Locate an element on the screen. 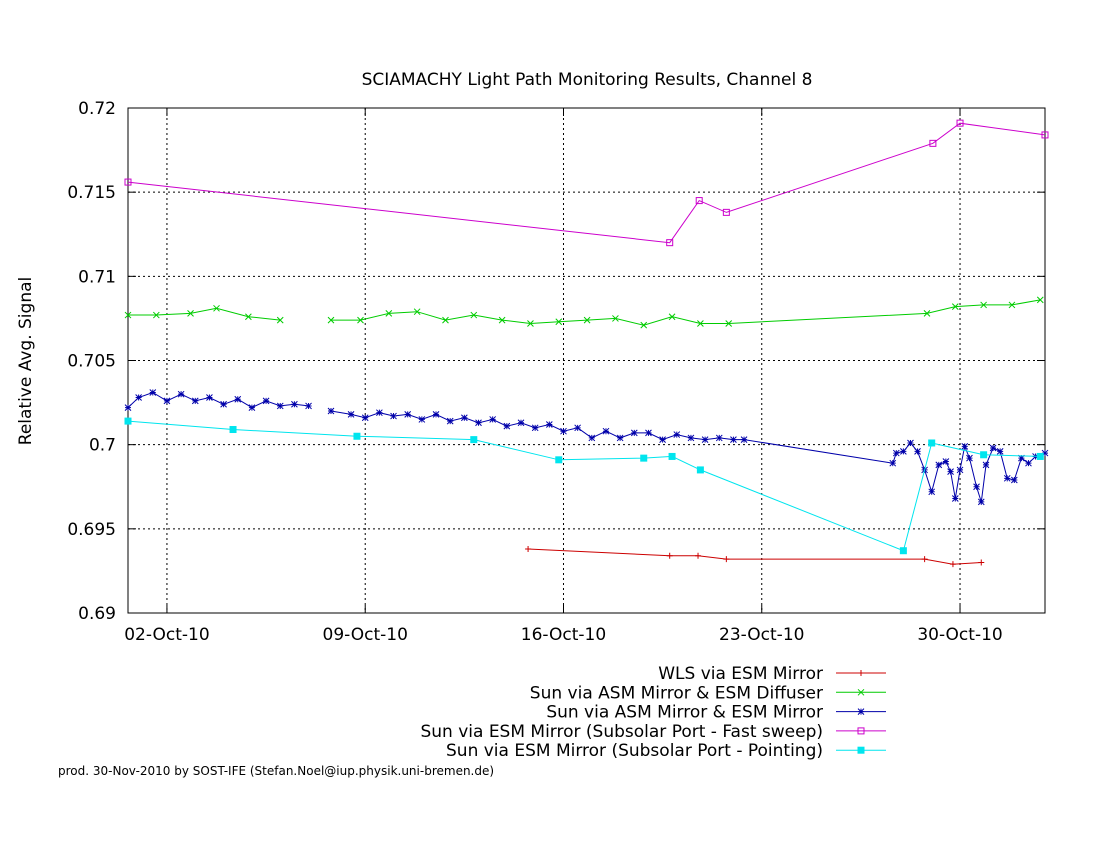  legend-label: Sun via ASM Mirror & ESM Diffuser is located at coordinates (676, 693).